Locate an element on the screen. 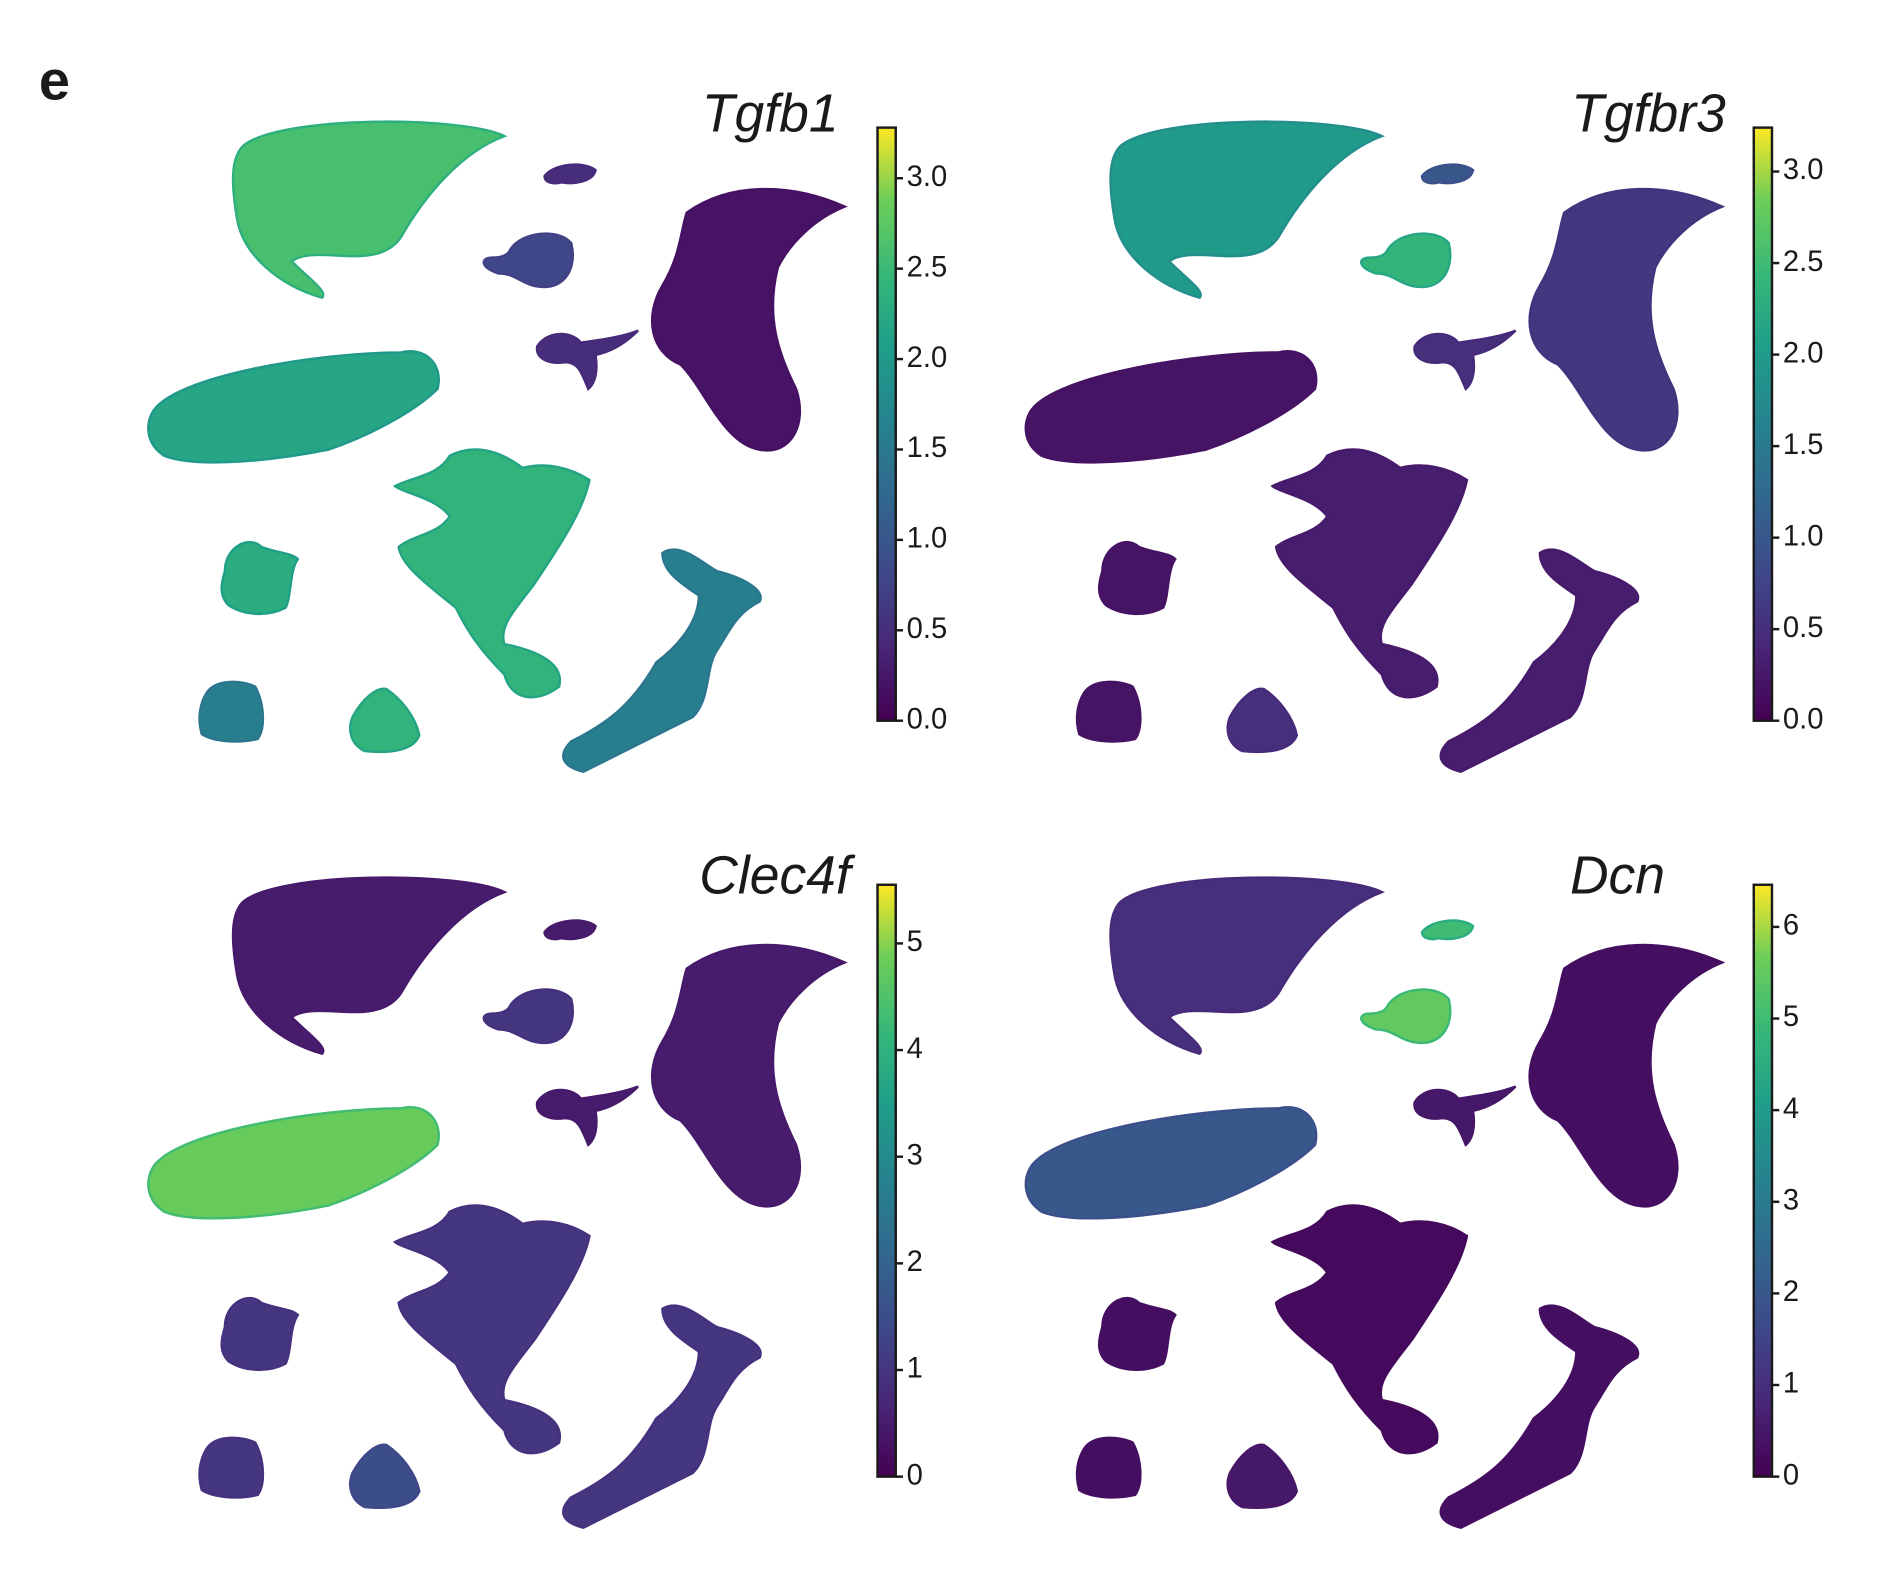 Image resolution: width=1896 pixels, height=1569 pixels. panel-label: e is located at coordinates (54, 80).